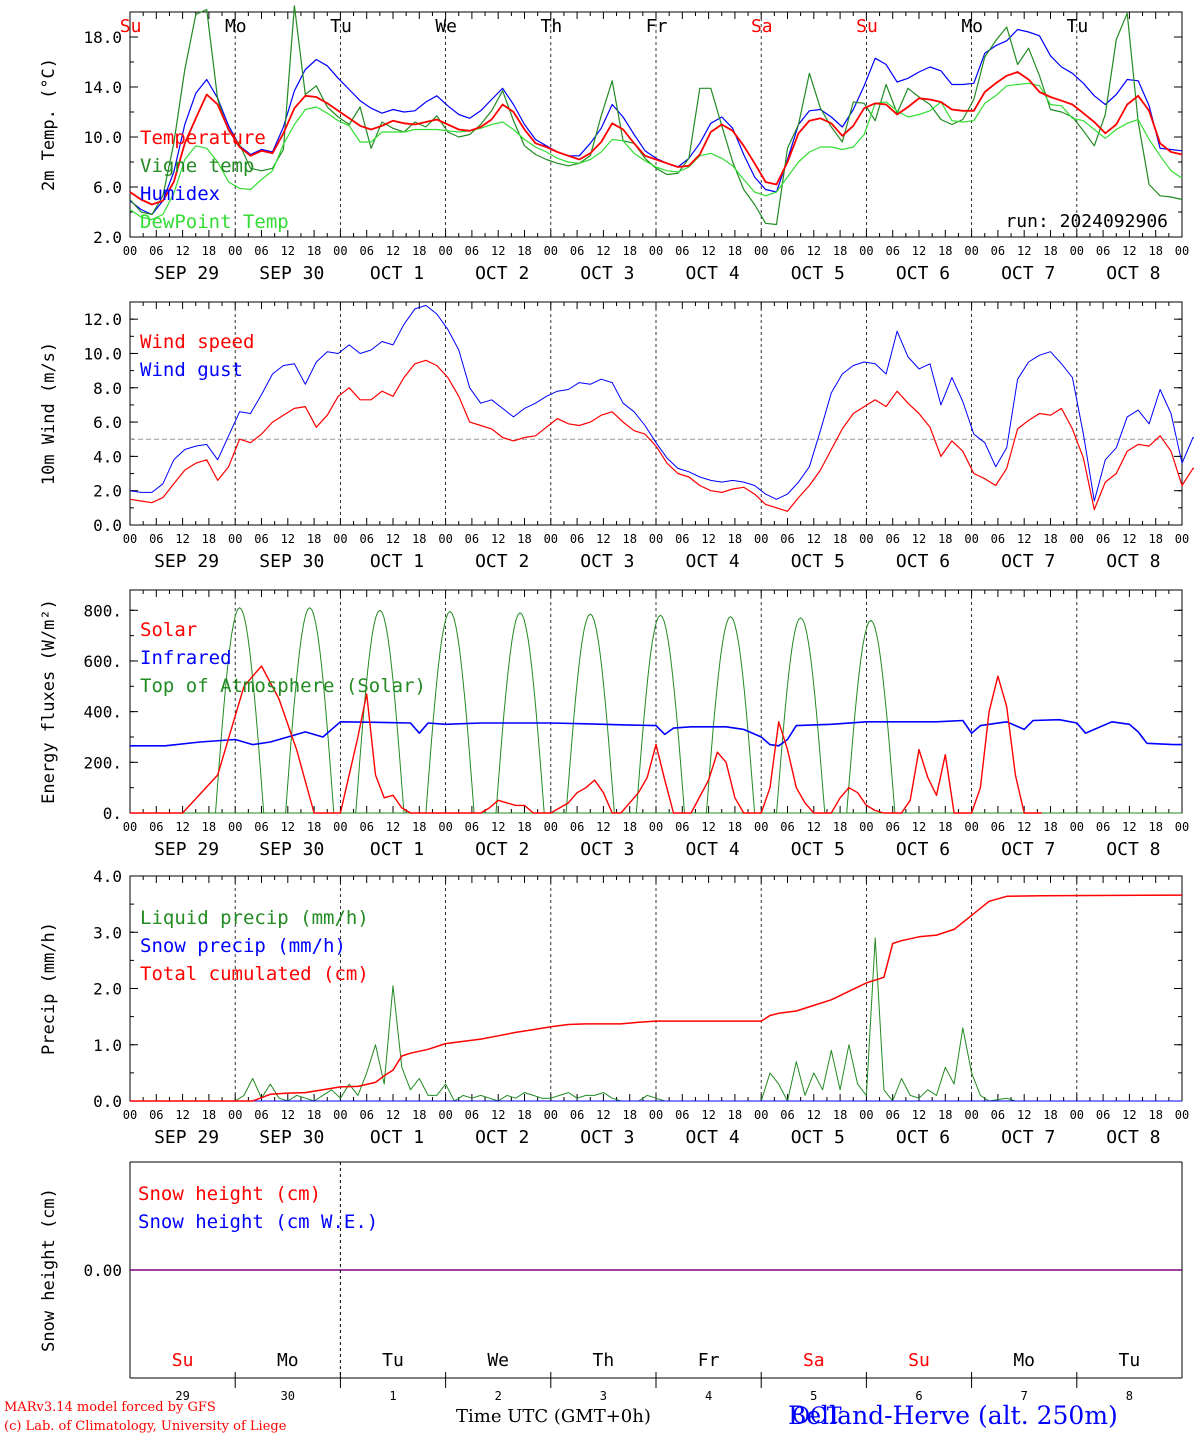  Describe the element at coordinates (107, 456) in the screenshot. I see `y-tick-label: 4.0` at that location.